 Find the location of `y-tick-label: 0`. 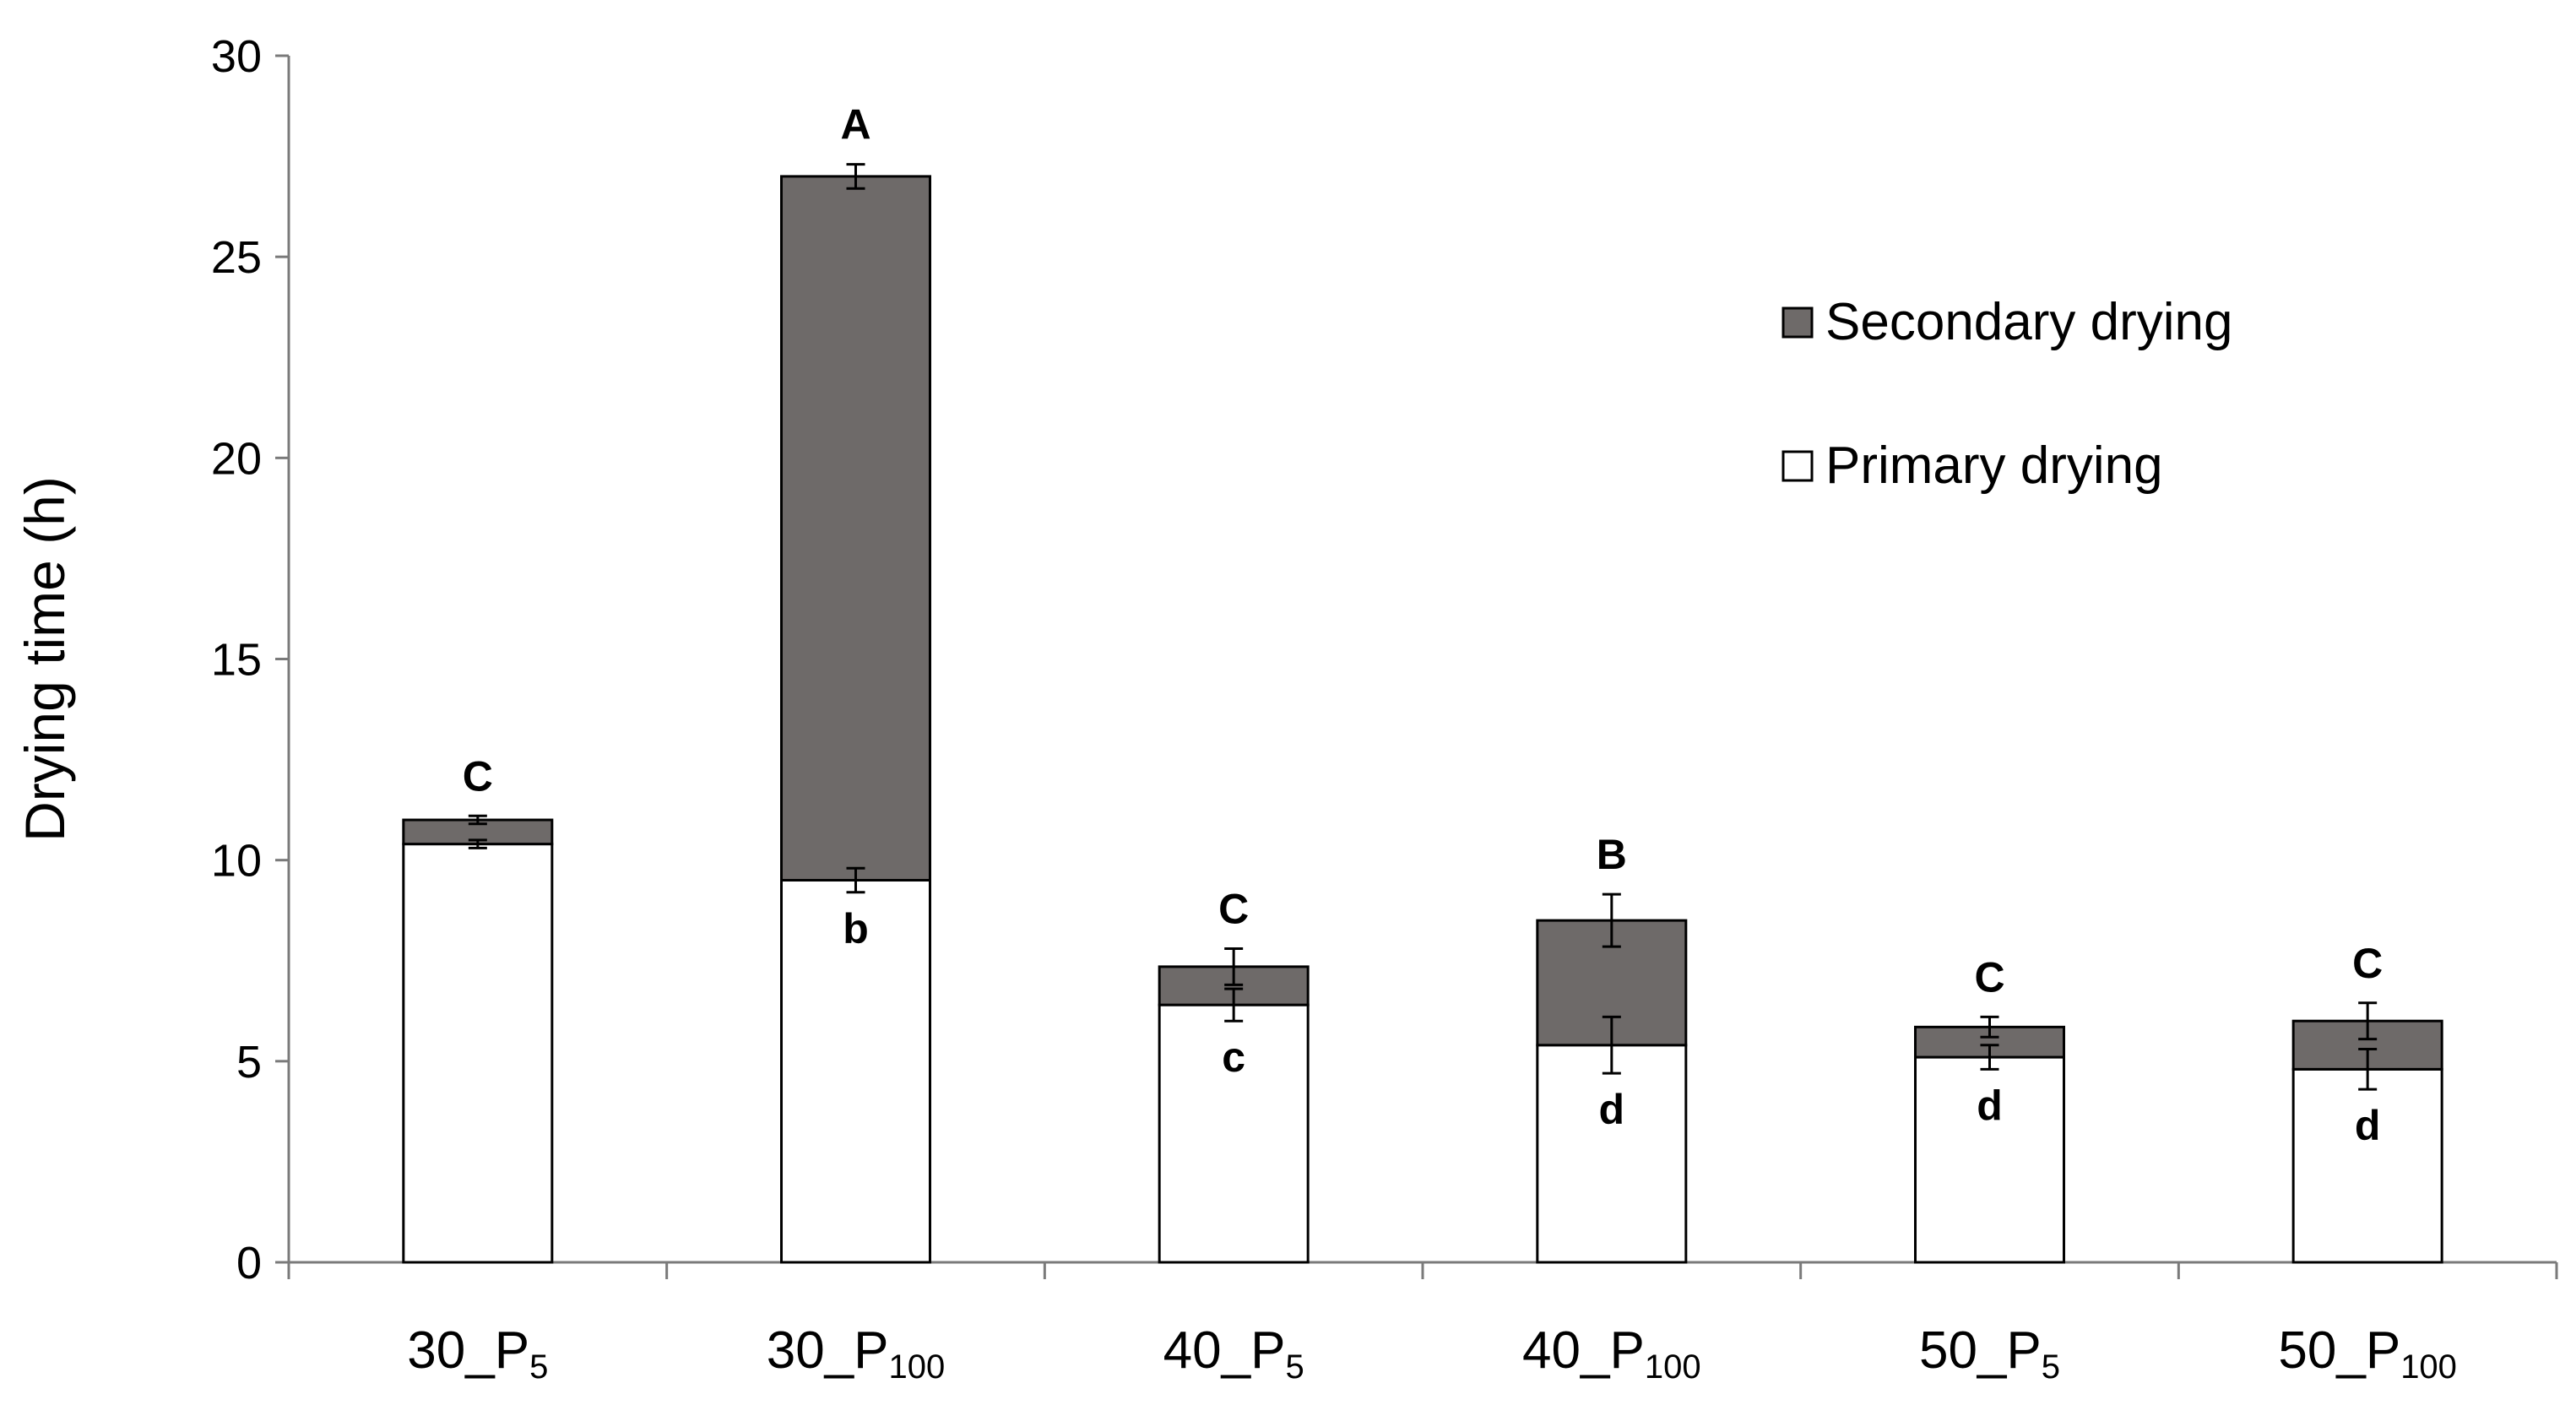

y-tick-label: 0 is located at coordinates (249, 1263).